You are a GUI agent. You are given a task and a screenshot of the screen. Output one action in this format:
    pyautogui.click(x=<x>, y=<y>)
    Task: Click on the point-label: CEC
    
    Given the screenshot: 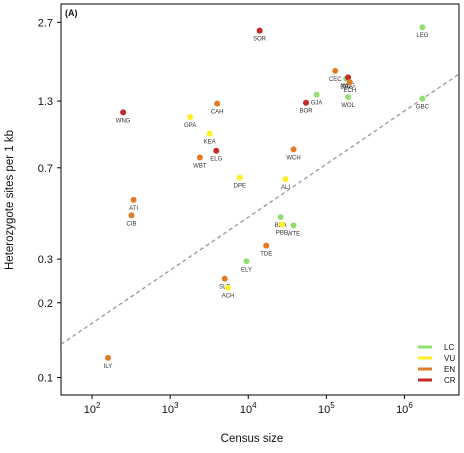 What is the action you would take?
    pyautogui.click(x=335, y=80)
    